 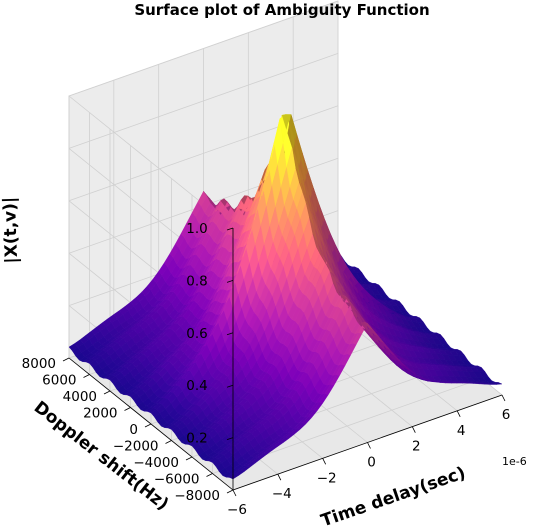 What do you see at coordinates (196, 386) in the screenshot?
I see `z-tick-label: 0.4` at bounding box center [196, 386].